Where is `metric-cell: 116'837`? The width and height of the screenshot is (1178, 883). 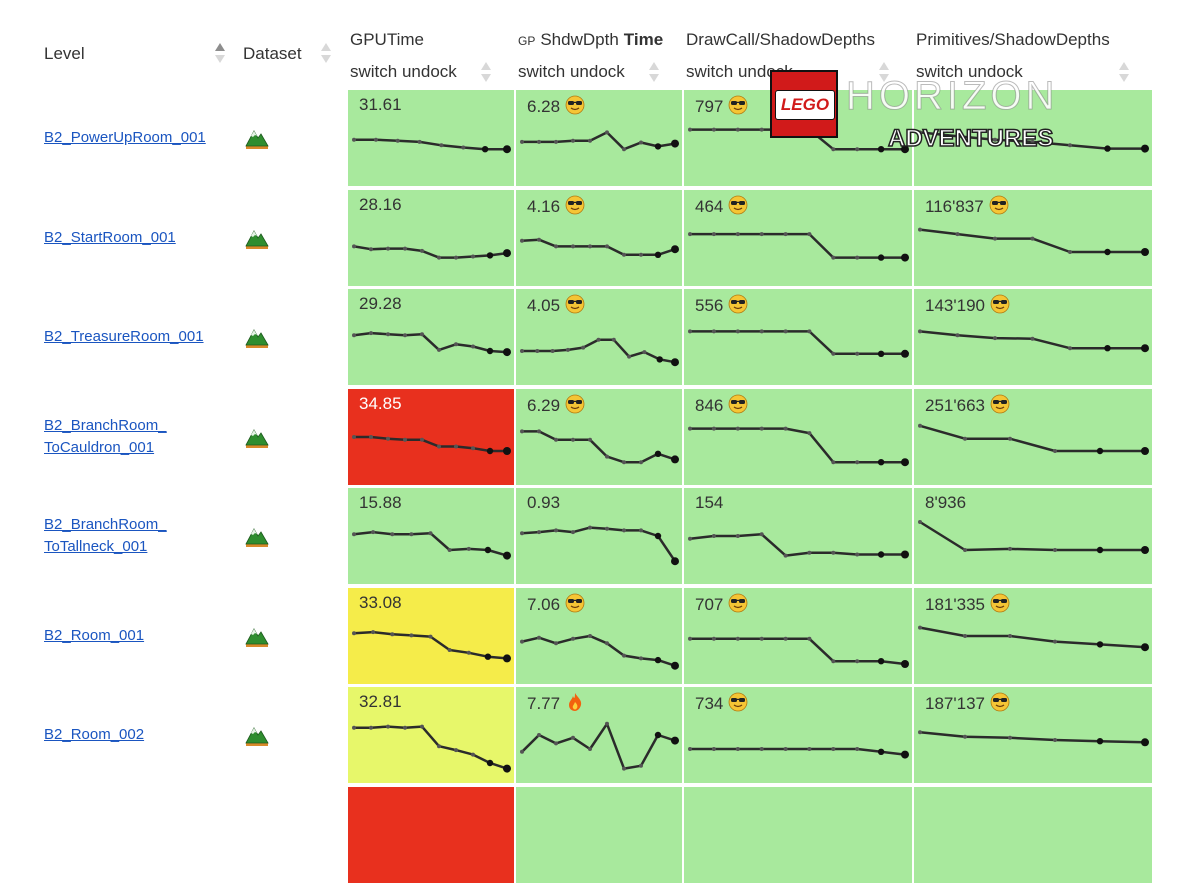
metric-cell: 116'837 is located at coordinates (1033, 237).